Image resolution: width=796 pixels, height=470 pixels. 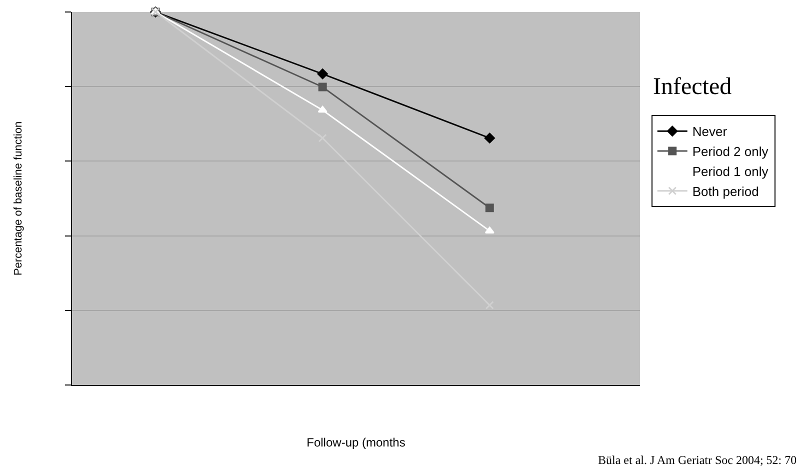 What do you see at coordinates (725, 191) in the screenshot?
I see `legend-label: Both period` at bounding box center [725, 191].